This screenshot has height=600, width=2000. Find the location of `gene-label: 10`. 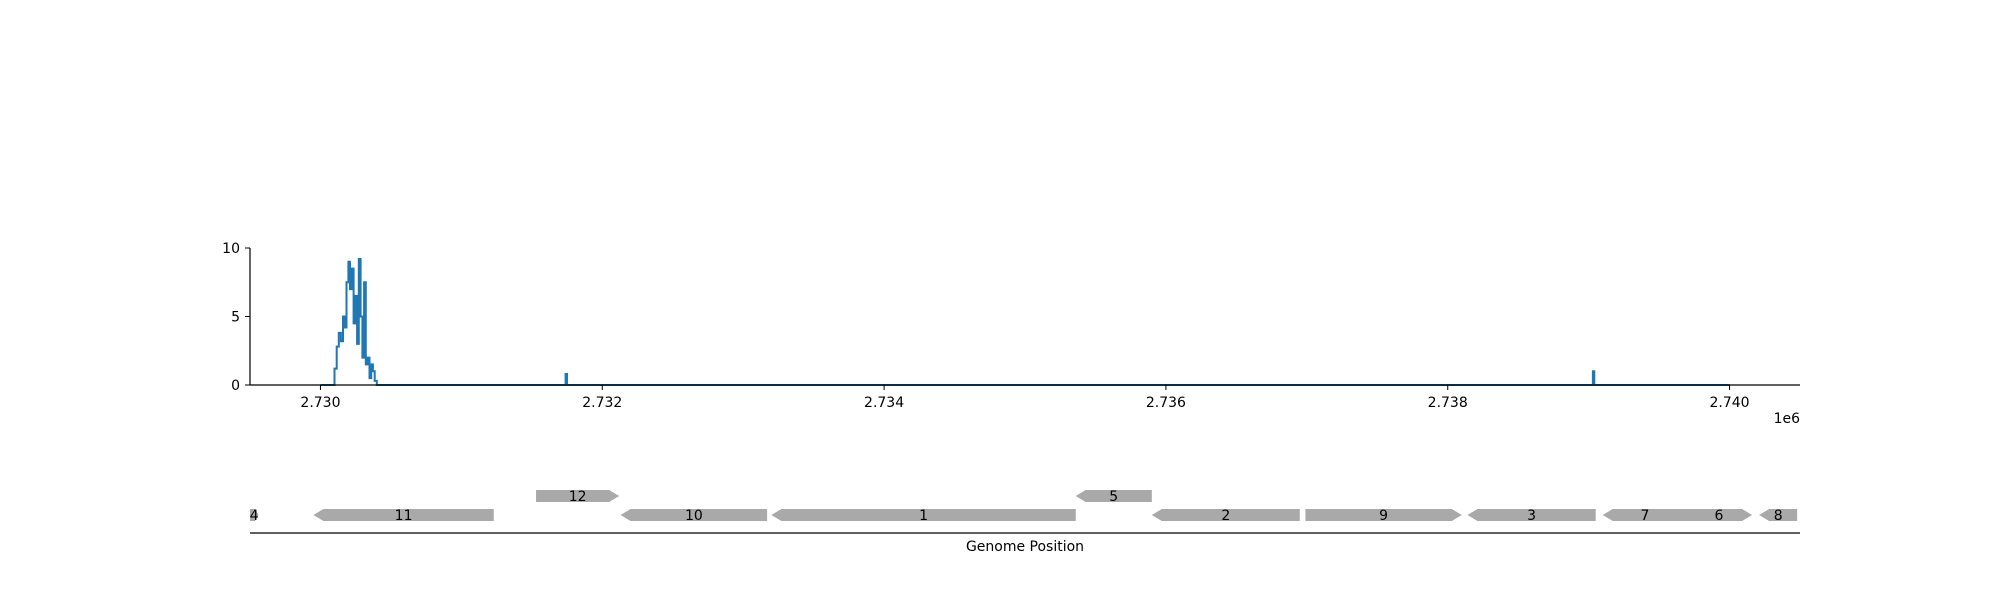

gene-label: 10 is located at coordinates (694, 516).